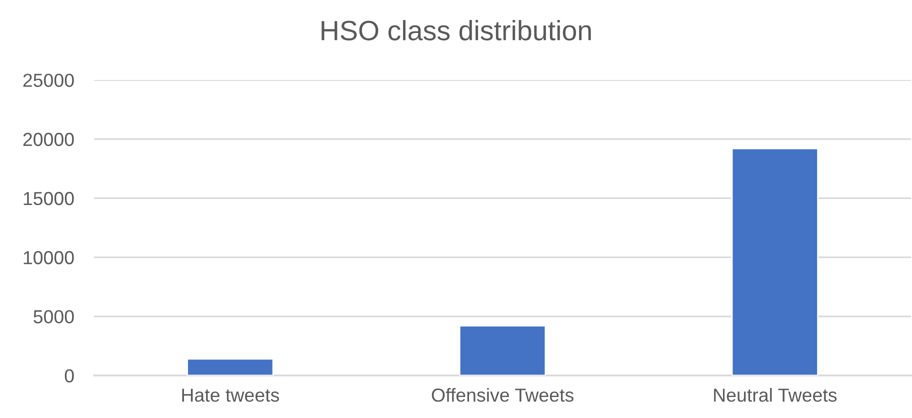 The width and height of the screenshot is (912, 418). What do you see at coordinates (69, 375) in the screenshot?
I see `y-tick-label: 0` at bounding box center [69, 375].